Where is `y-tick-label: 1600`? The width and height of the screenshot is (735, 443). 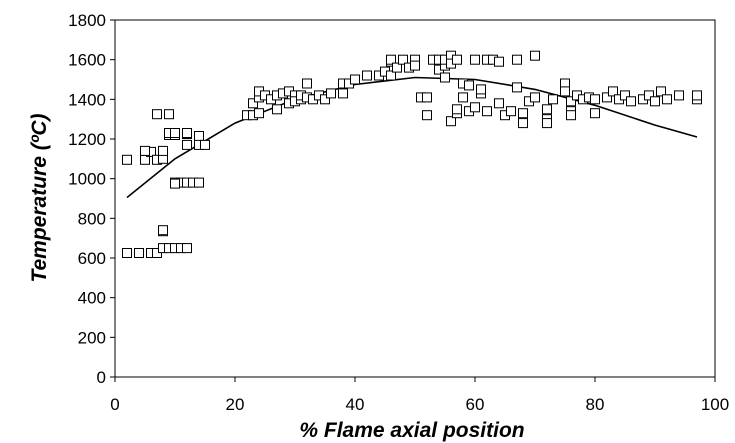 y-tick-label: 1600 is located at coordinates (87, 60).